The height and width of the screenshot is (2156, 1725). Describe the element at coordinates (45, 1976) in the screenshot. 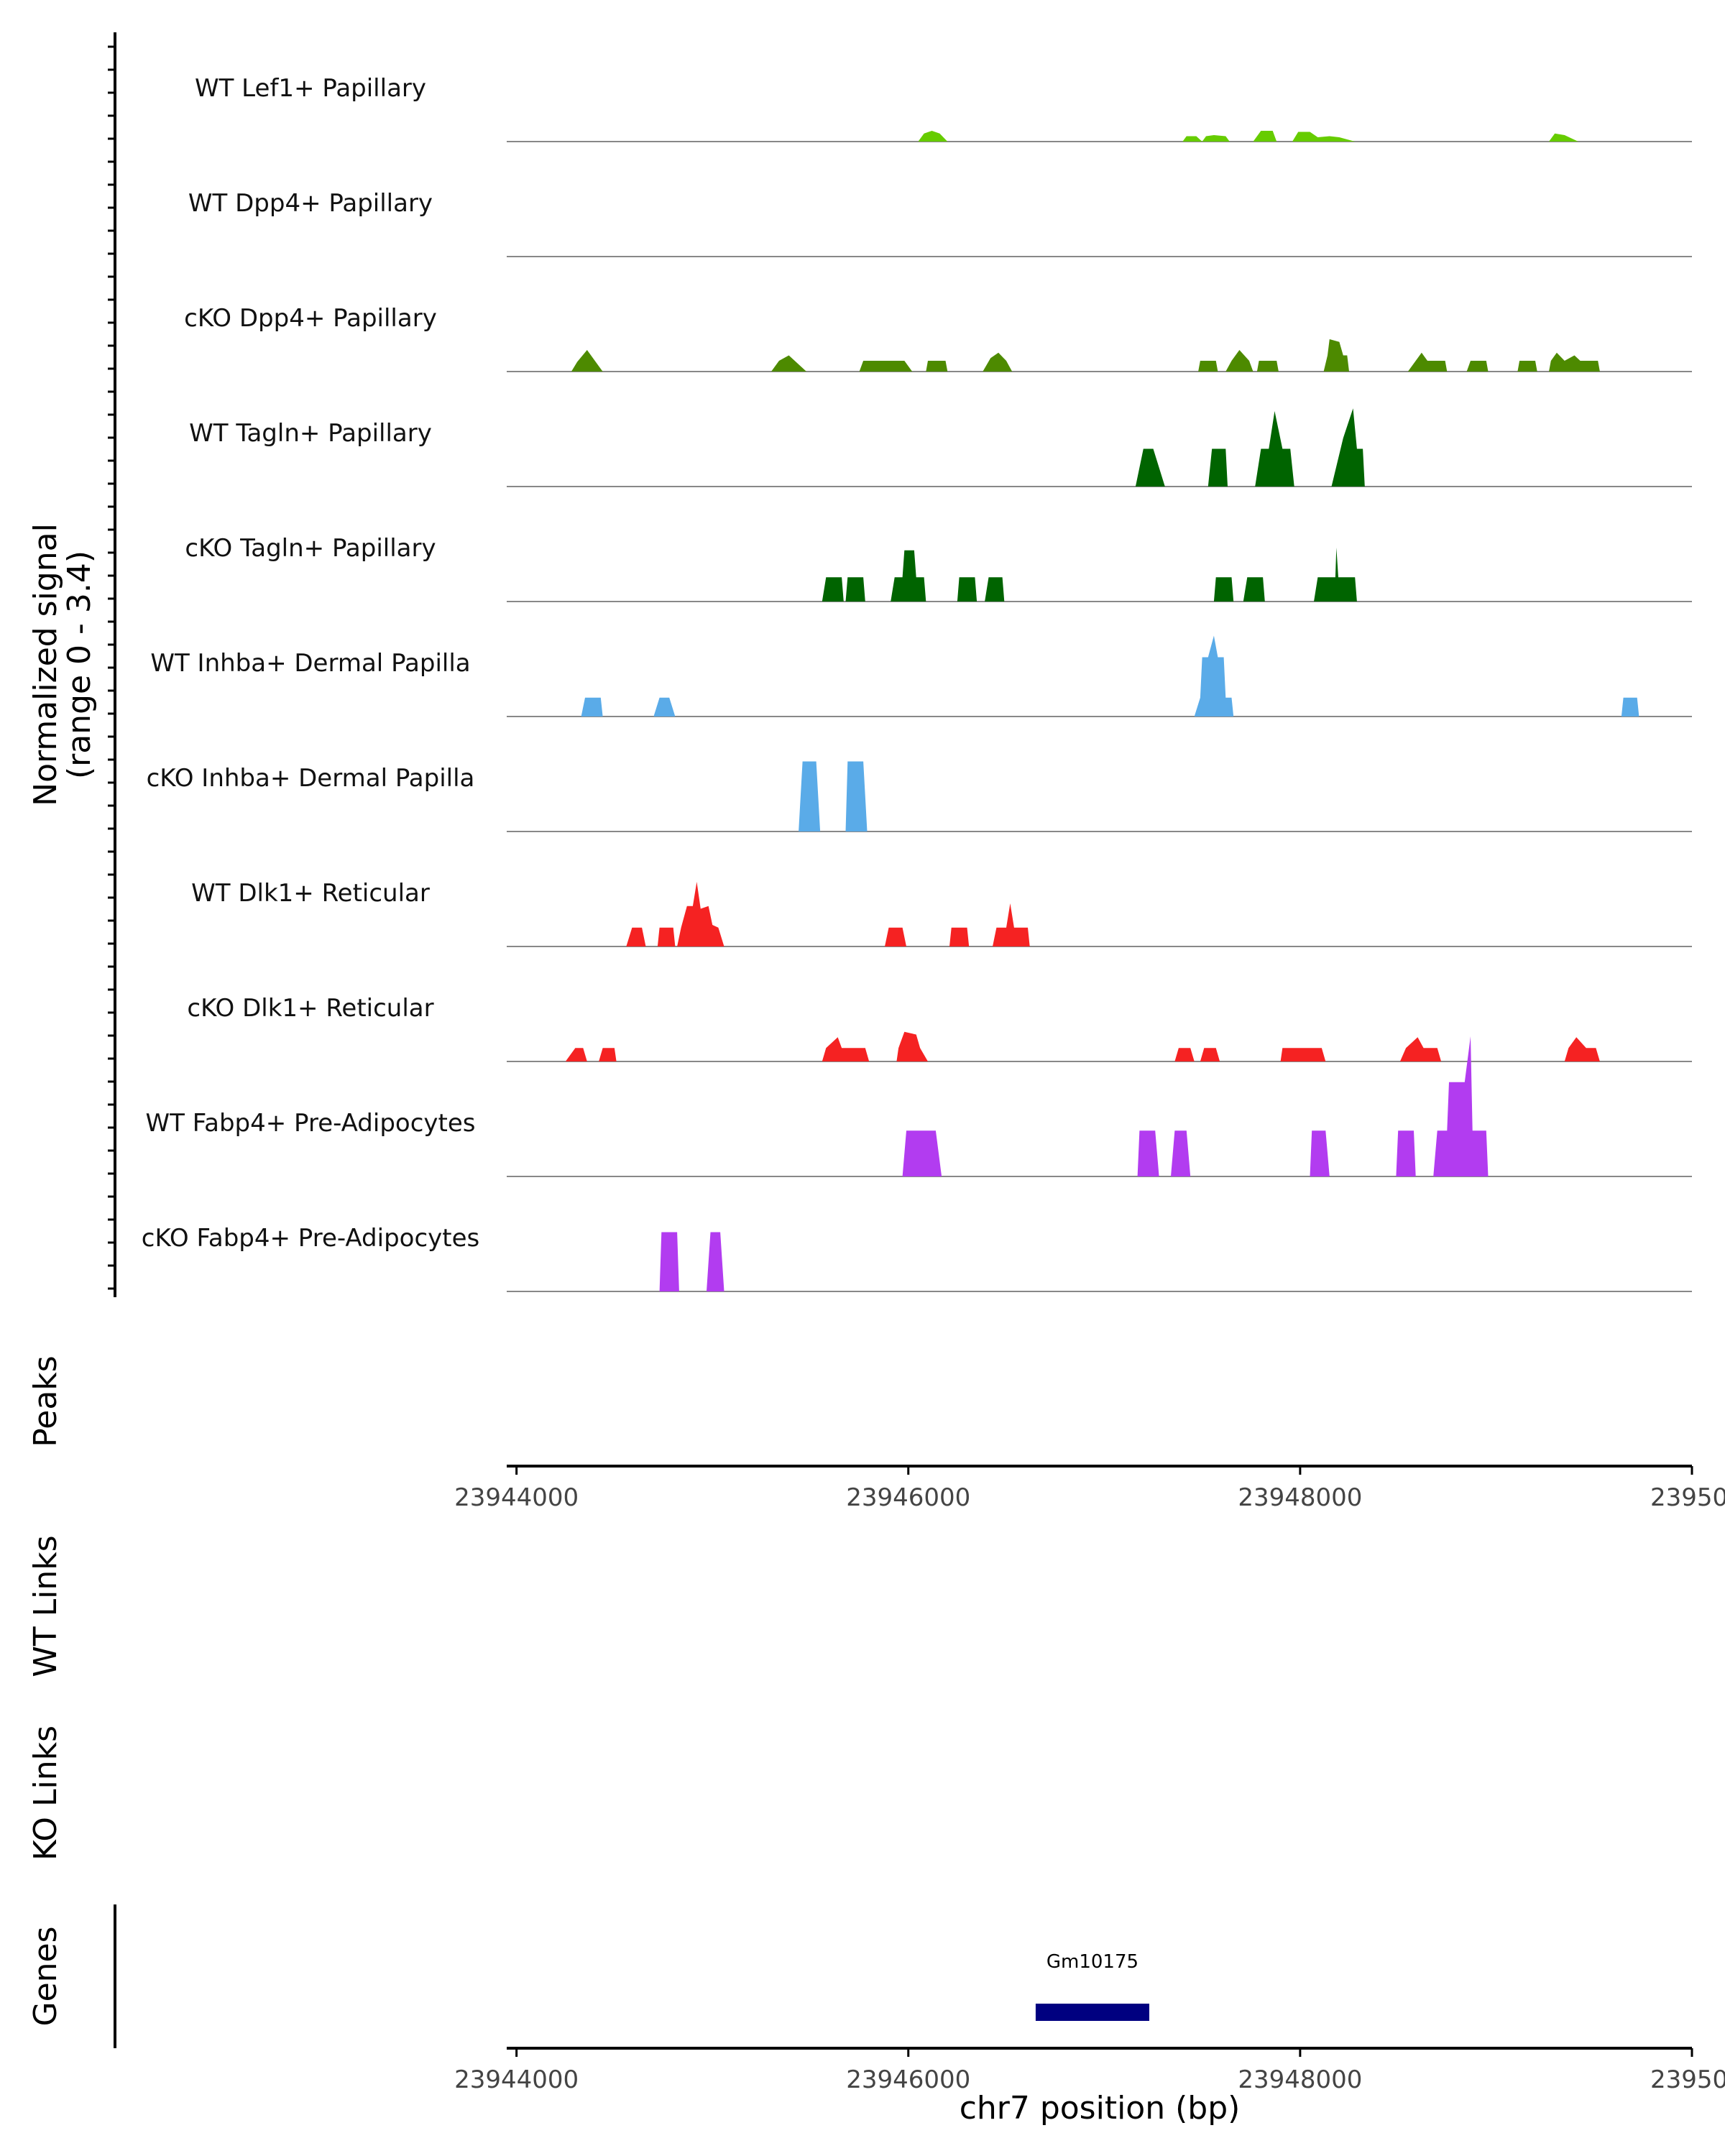

I see `genes-label: Genes` at that location.